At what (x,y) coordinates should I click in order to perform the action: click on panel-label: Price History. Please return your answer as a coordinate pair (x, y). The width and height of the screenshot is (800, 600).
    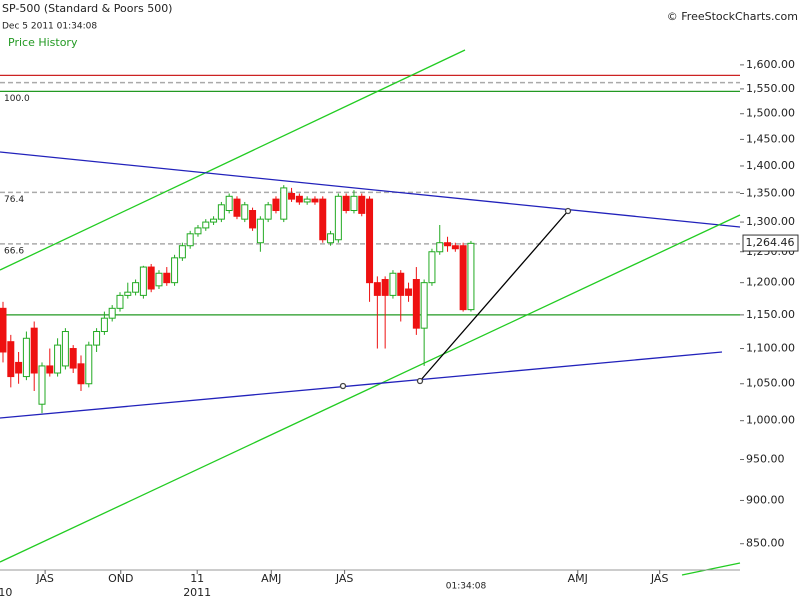
    Looking at the image, I should click on (43, 42).